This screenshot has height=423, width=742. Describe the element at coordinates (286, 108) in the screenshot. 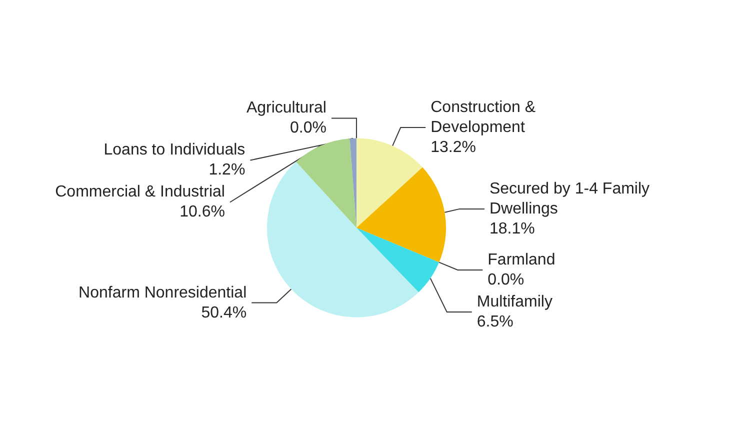

I see `category-label: Agricultural` at that location.